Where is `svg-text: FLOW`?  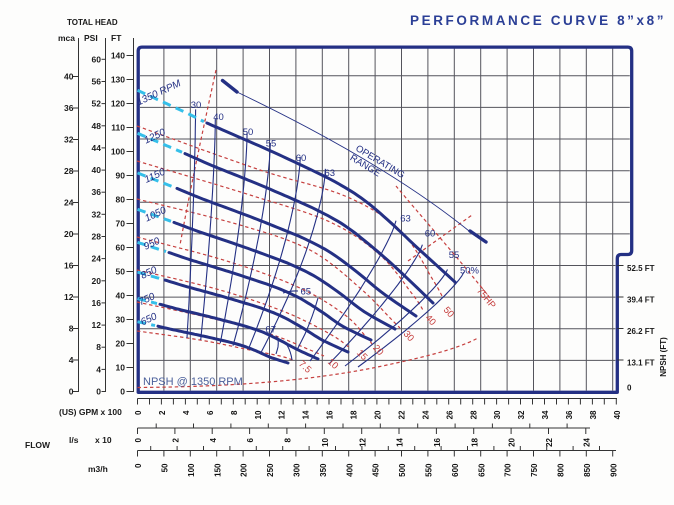
svg-text: FLOW is located at coordinates (38, 445).